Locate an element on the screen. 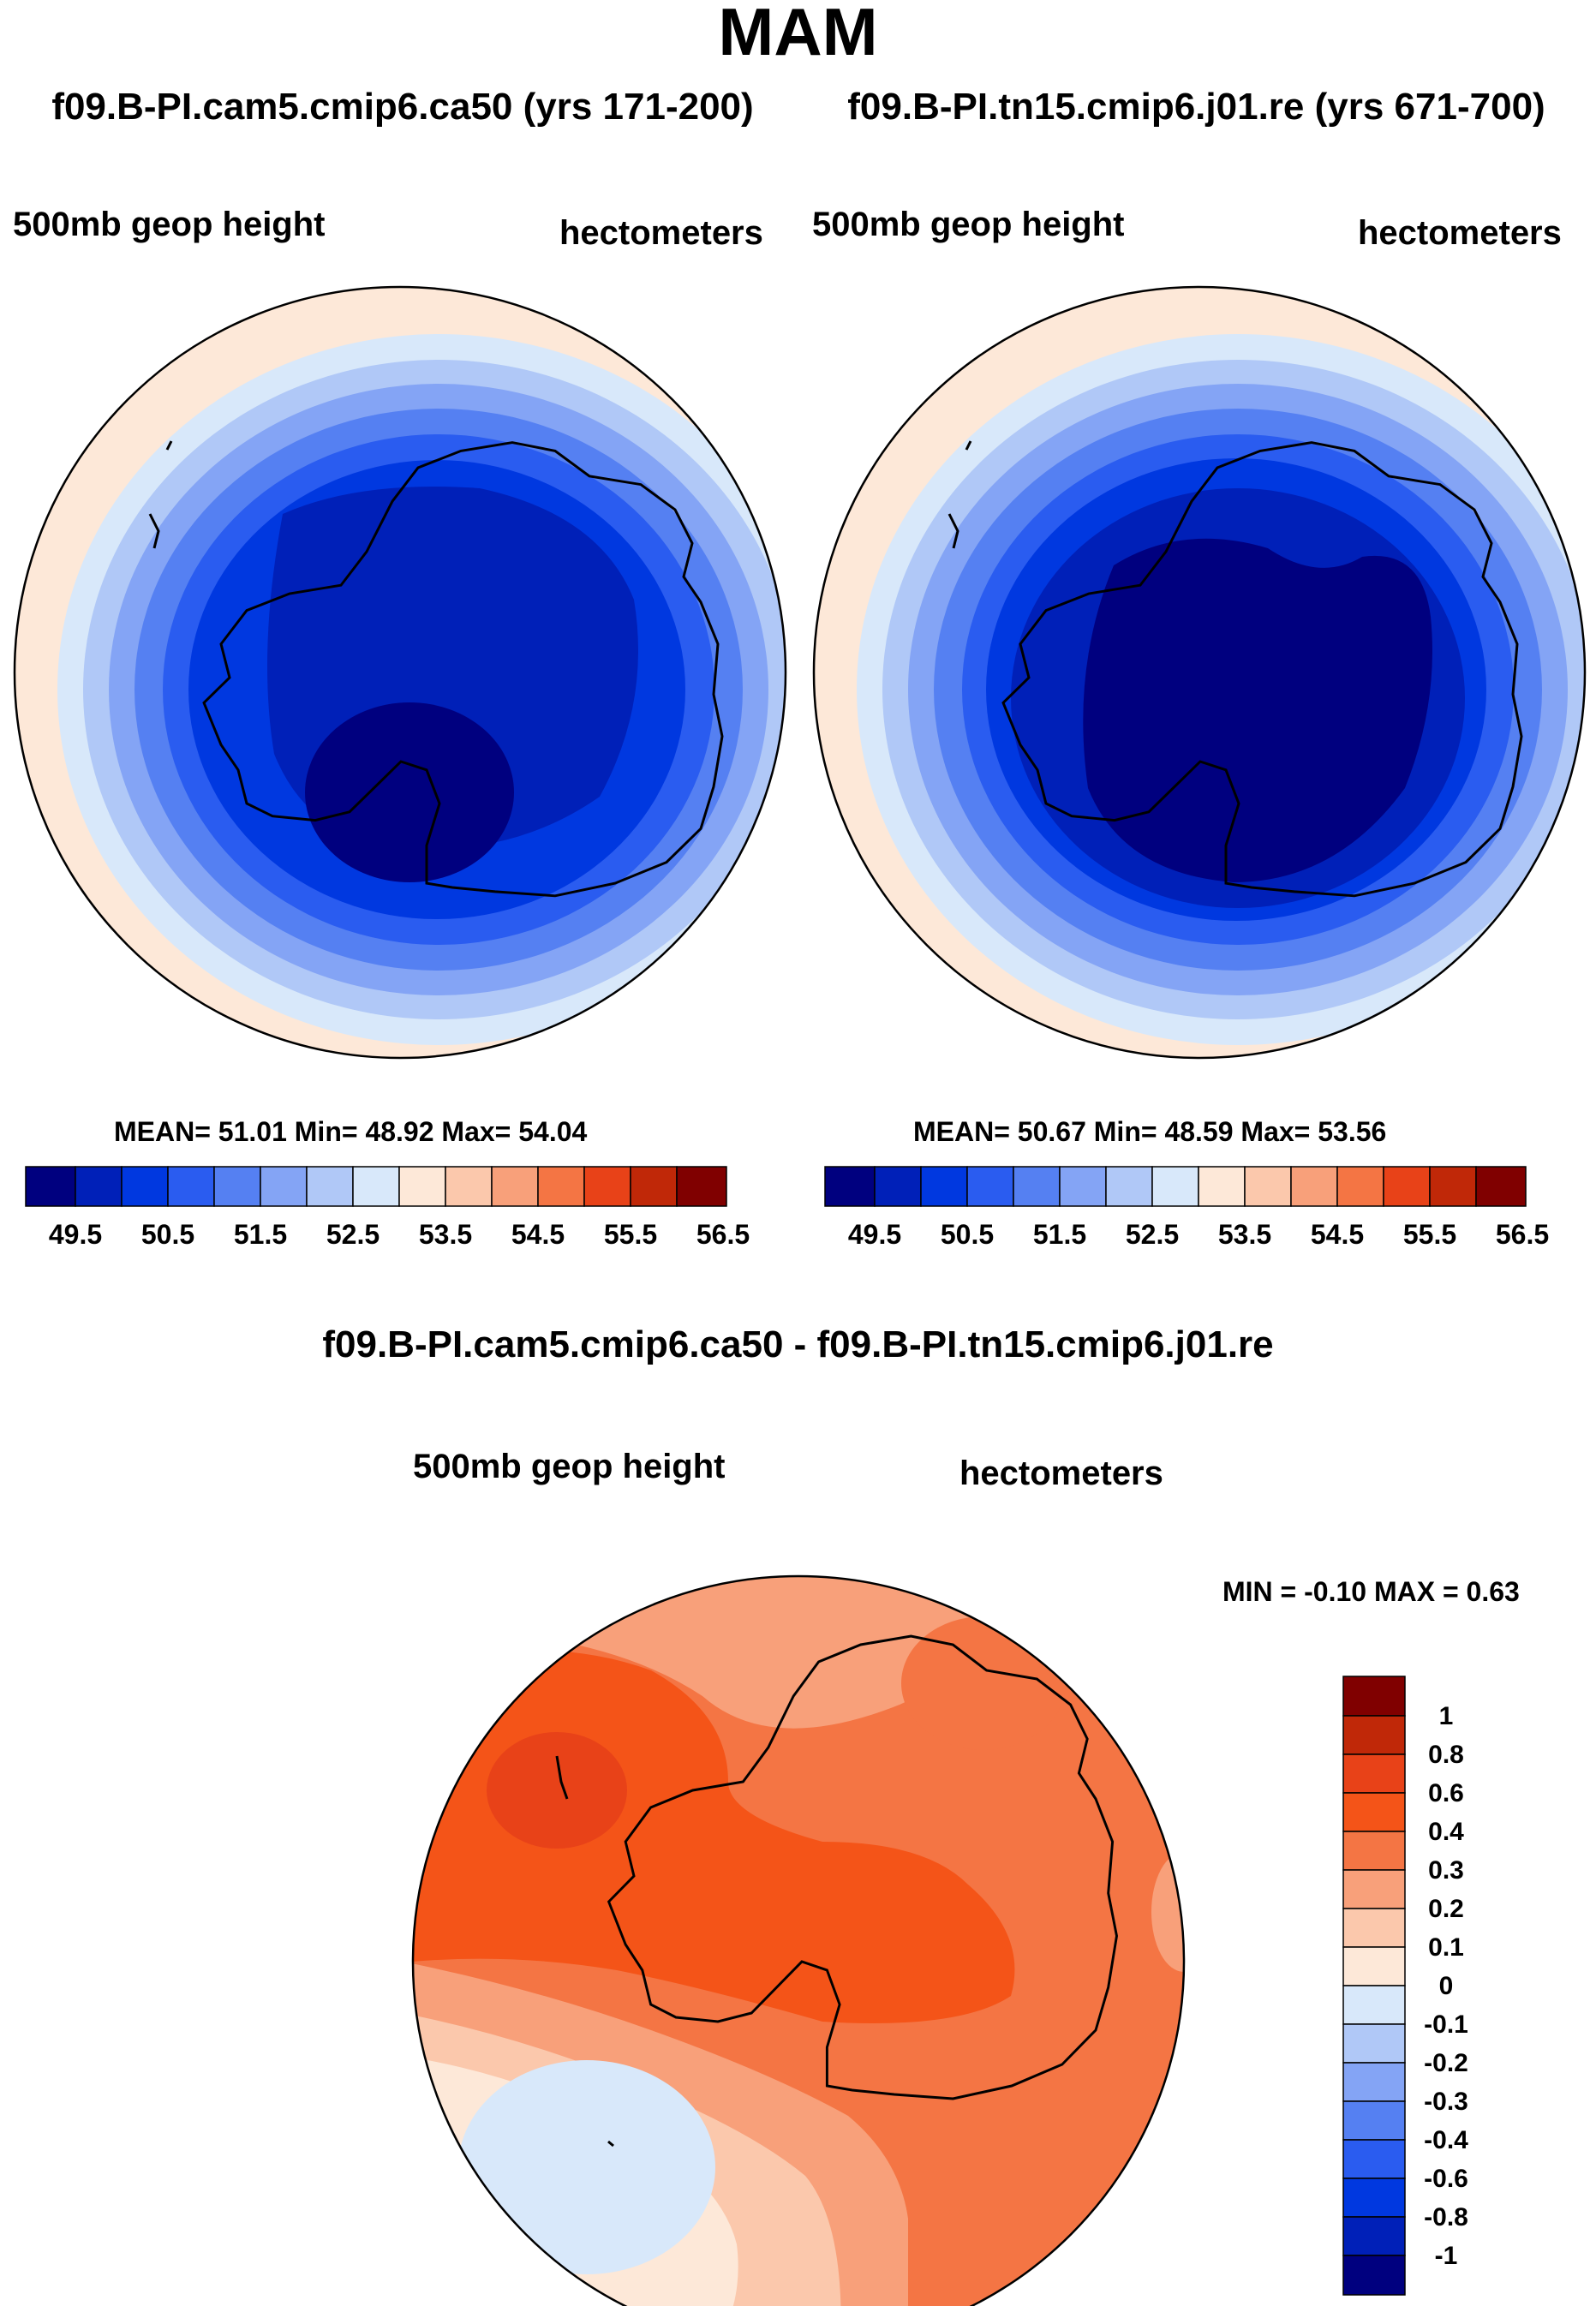 This screenshot has height=2306, width=1596. diff-cb-label-0: 1 is located at coordinates (1447, 1716).